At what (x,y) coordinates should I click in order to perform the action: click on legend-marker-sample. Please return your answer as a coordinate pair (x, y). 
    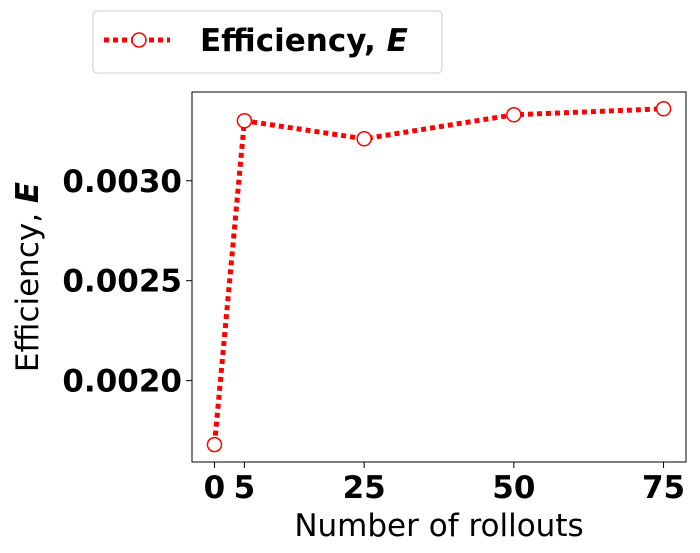
    Looking at the image, I should click on (139, 40).